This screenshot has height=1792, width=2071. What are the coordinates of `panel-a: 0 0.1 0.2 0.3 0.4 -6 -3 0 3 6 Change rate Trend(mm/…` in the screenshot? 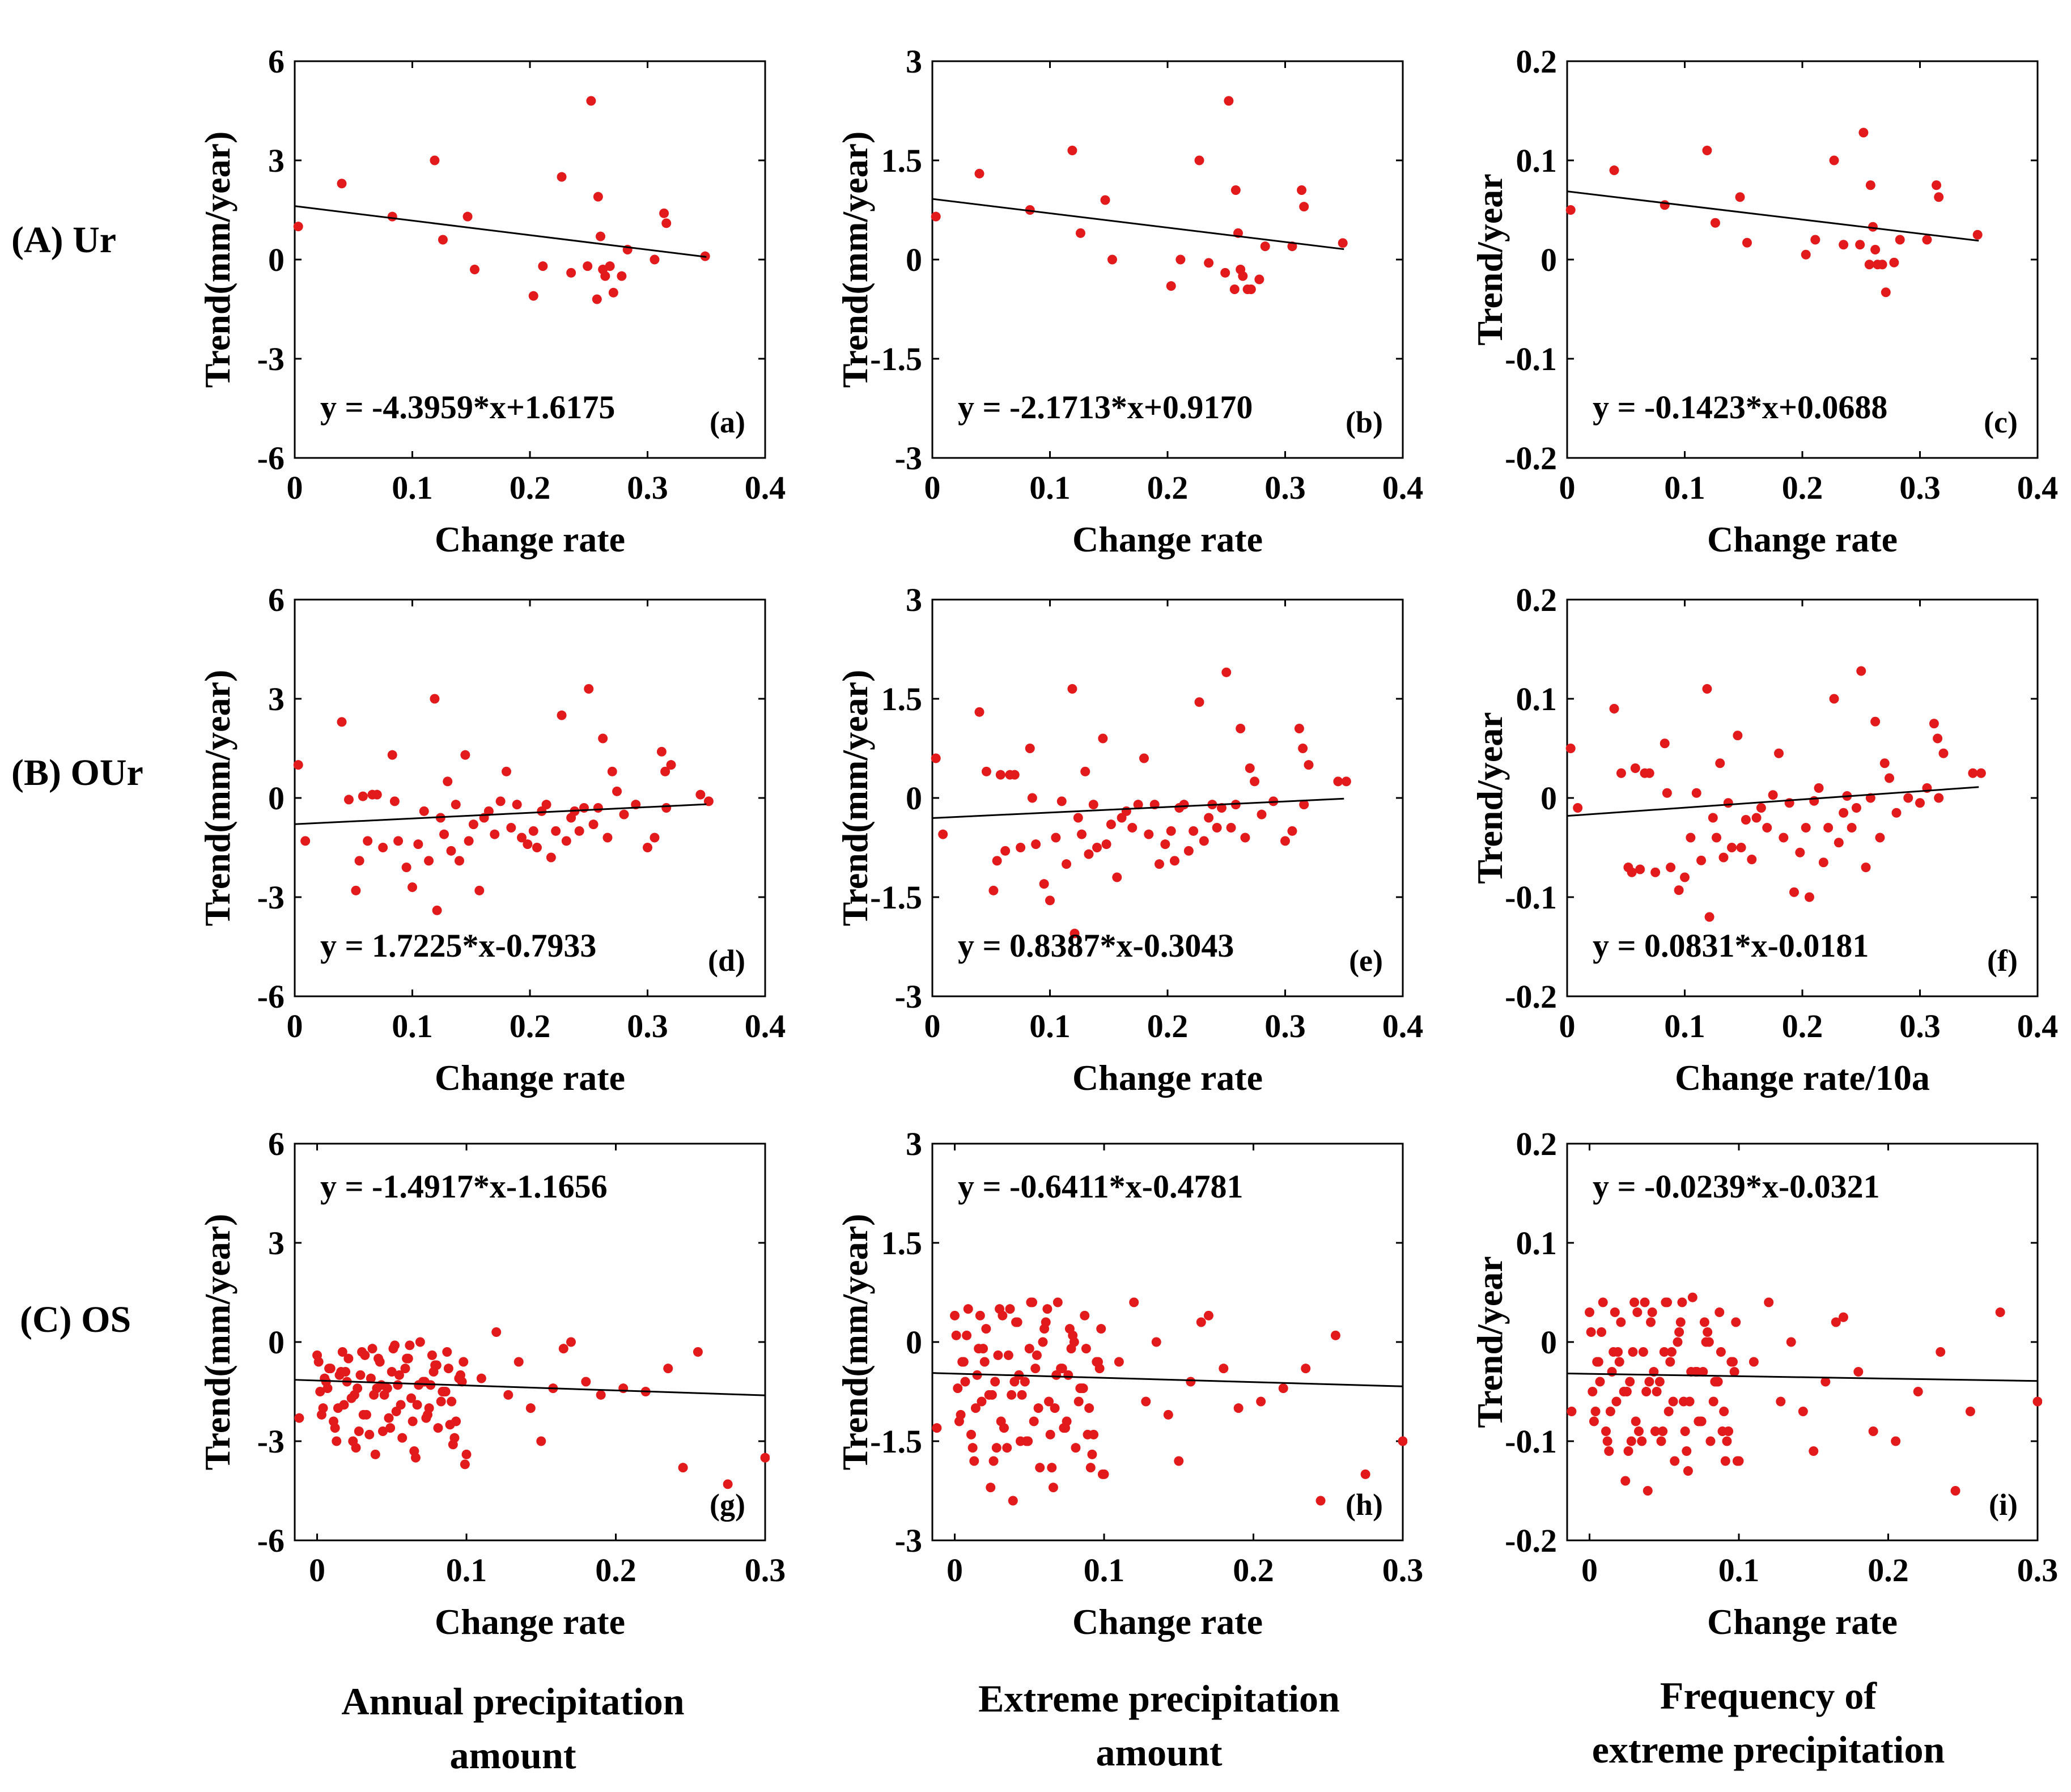 It's located at (491, 301).